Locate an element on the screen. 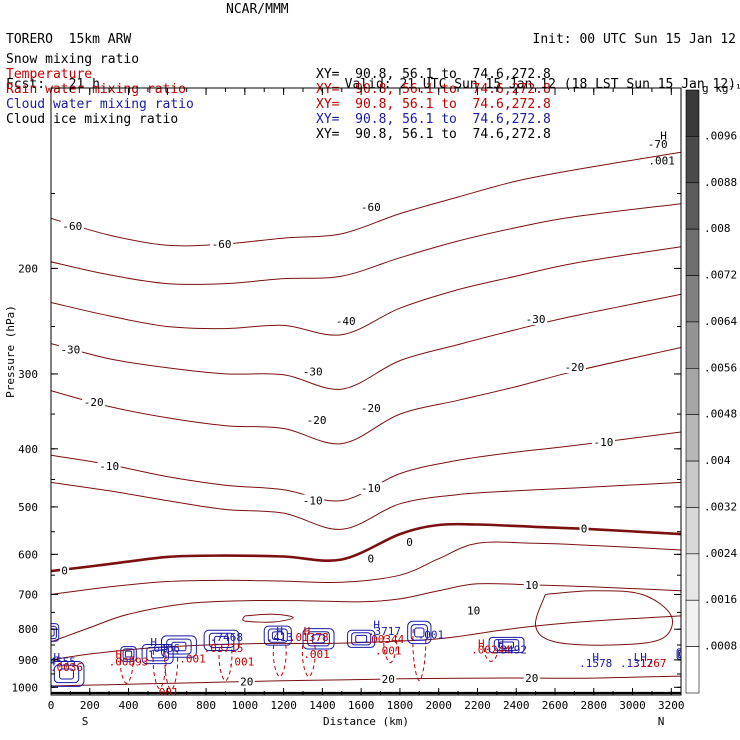 This screenshot has height=740, width=740. field-max-label: 4555 is located at coordinates (62, 661).